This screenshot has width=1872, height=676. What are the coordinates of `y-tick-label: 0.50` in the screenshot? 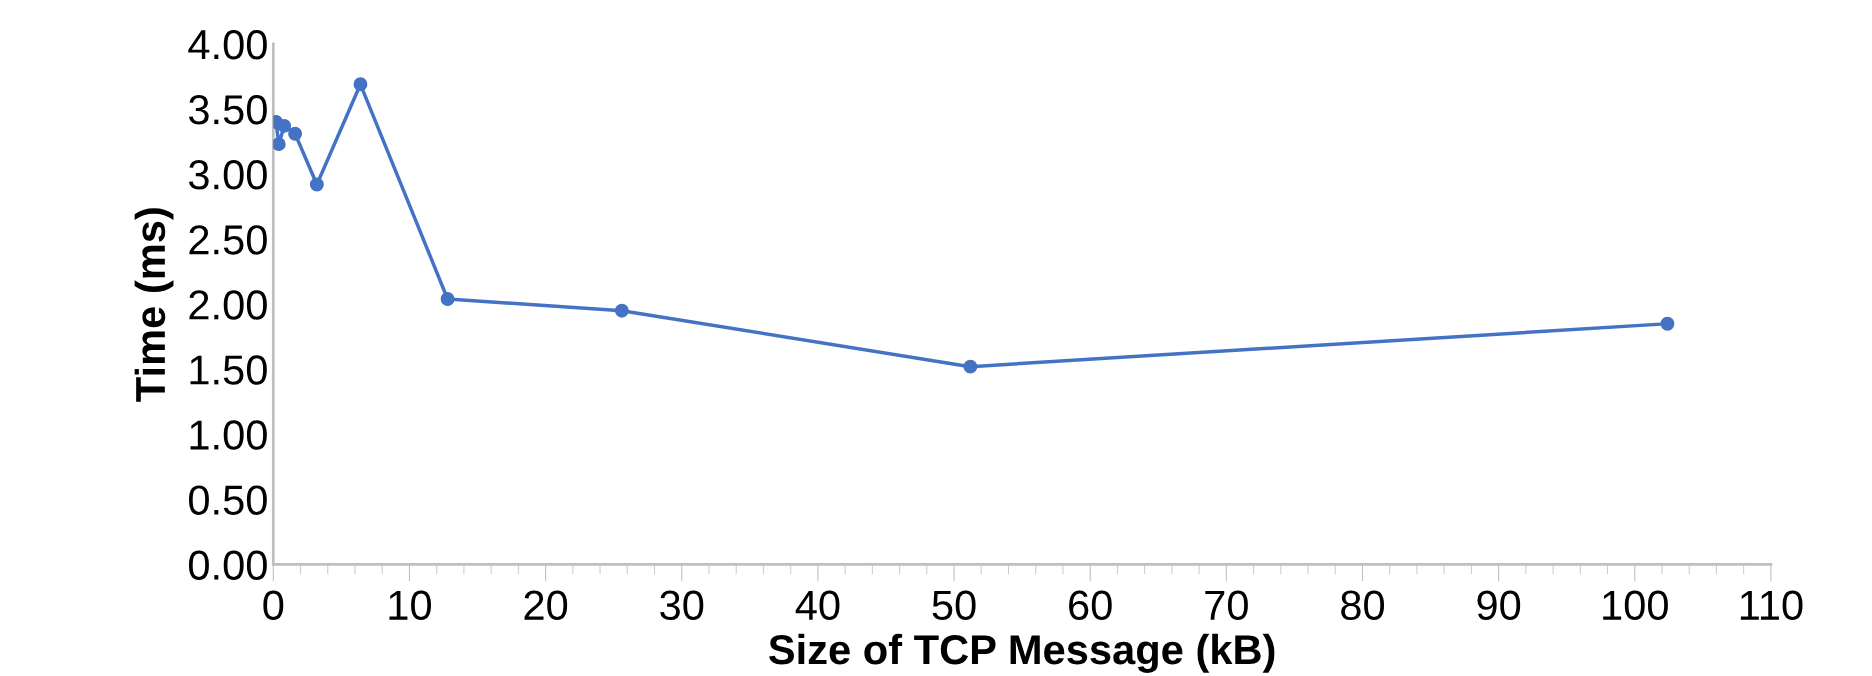 It's located at (227, 500).